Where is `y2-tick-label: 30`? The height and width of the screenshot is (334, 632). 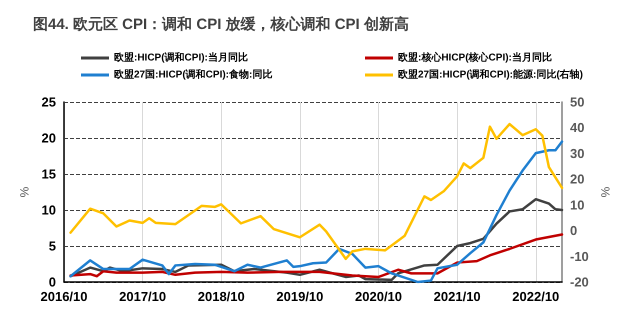 y2-tick-label: 30 is located at coordinates (577, 153).